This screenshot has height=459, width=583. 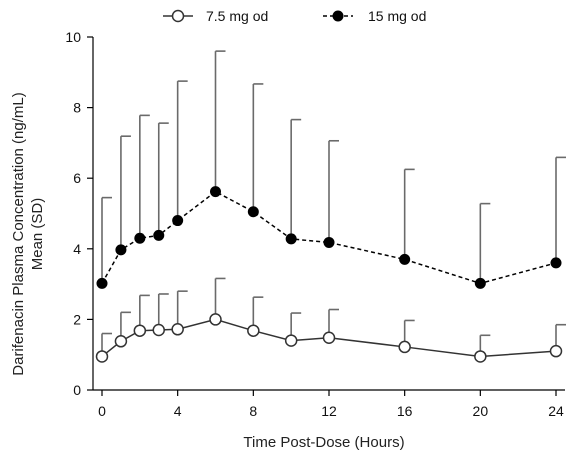 I want to click on y-tick-label-0: 0, so click(x=77, y=390).